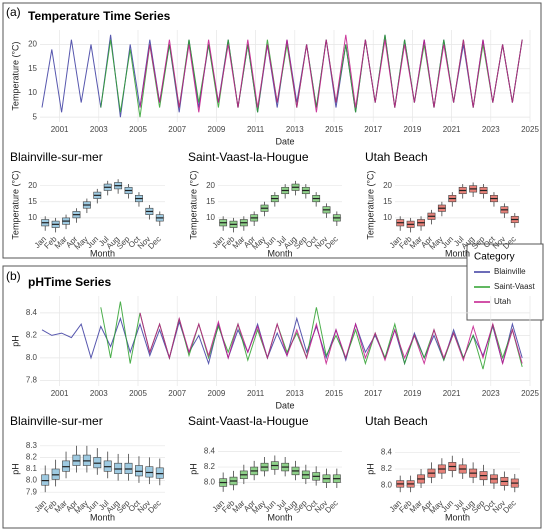  What do you see at coordinates (13, 12) in the screenshot?
I see `panel-label: (a)` at bounding box center [13, 12].